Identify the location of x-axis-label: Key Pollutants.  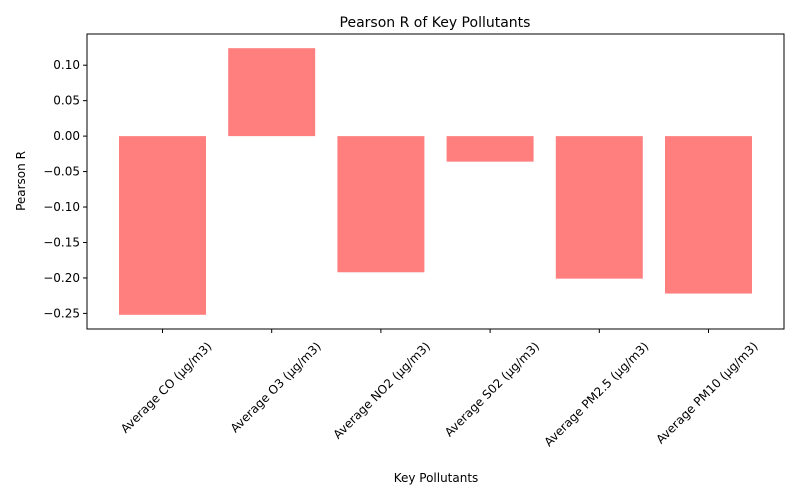
(436, 478).